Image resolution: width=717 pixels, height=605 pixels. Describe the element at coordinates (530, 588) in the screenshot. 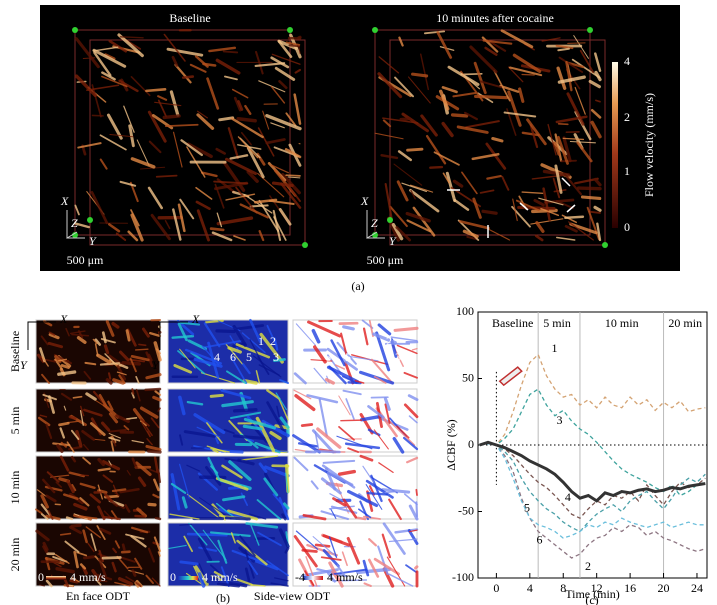

I see `x-tick-label: 4` at that location.